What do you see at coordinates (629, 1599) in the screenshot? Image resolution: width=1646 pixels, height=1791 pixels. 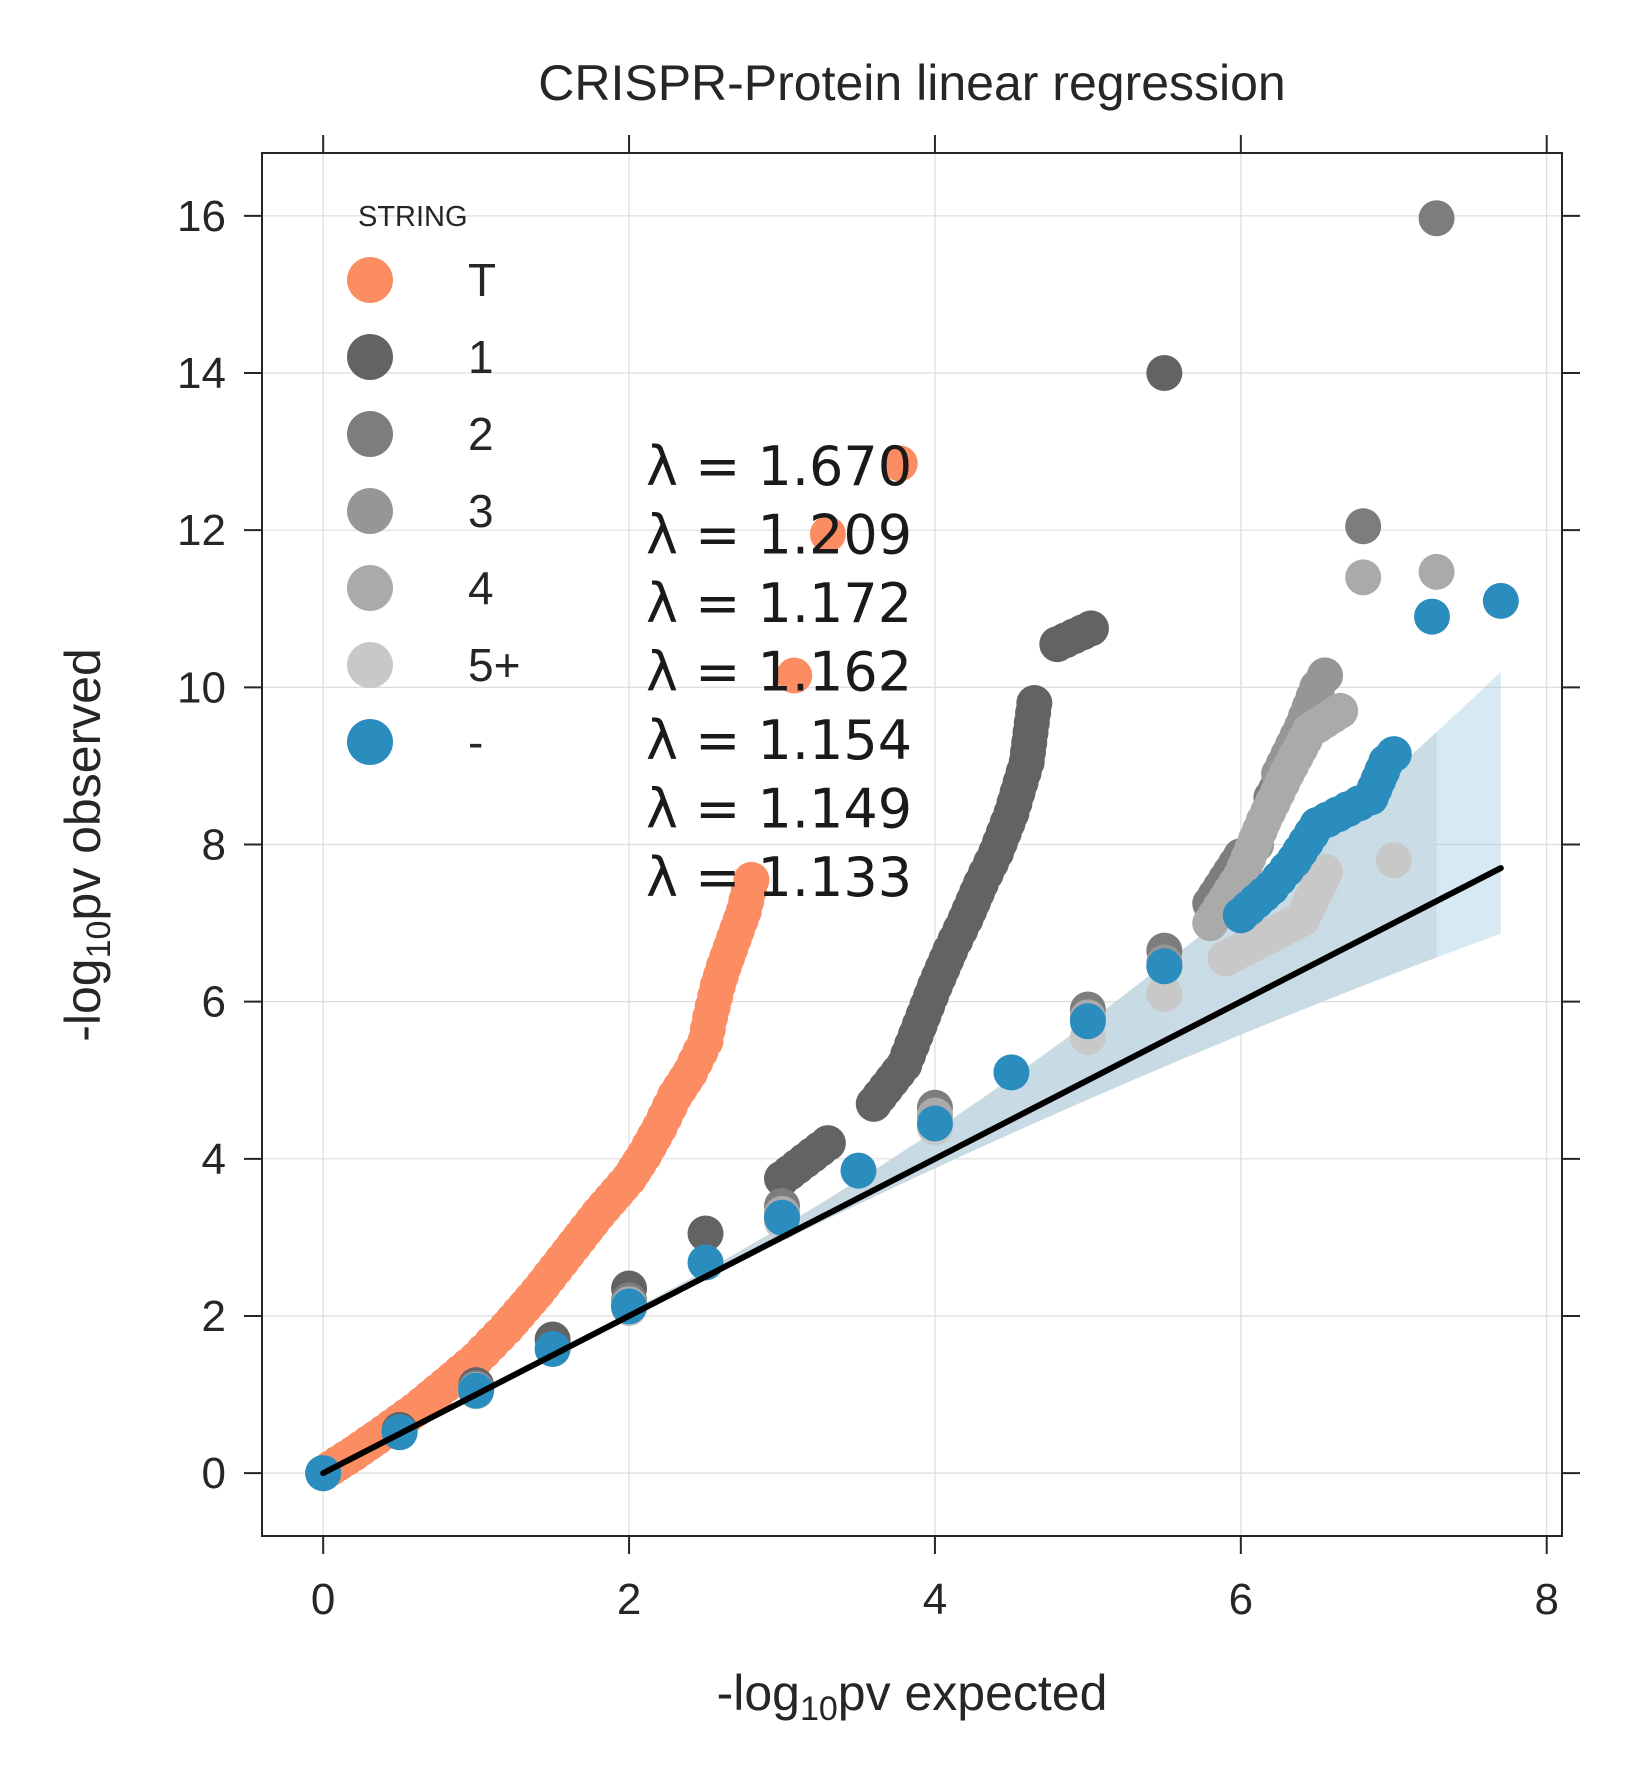 I see `x-tick-label: 2` at bounding box center [629, 1599].